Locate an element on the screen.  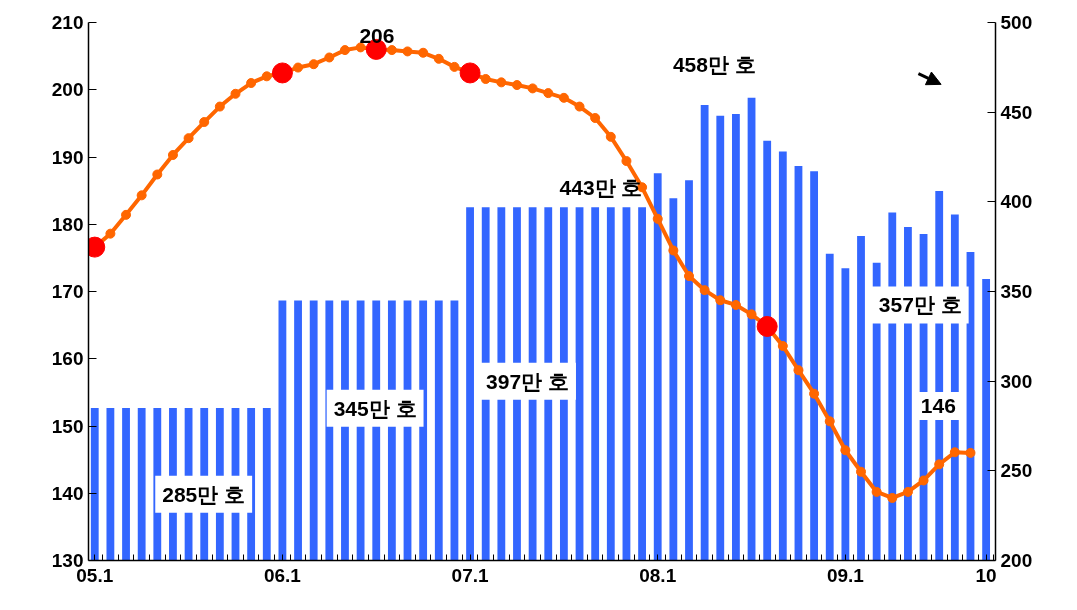
y2-tick-label: 350 is located at coordinates (1016, 291).